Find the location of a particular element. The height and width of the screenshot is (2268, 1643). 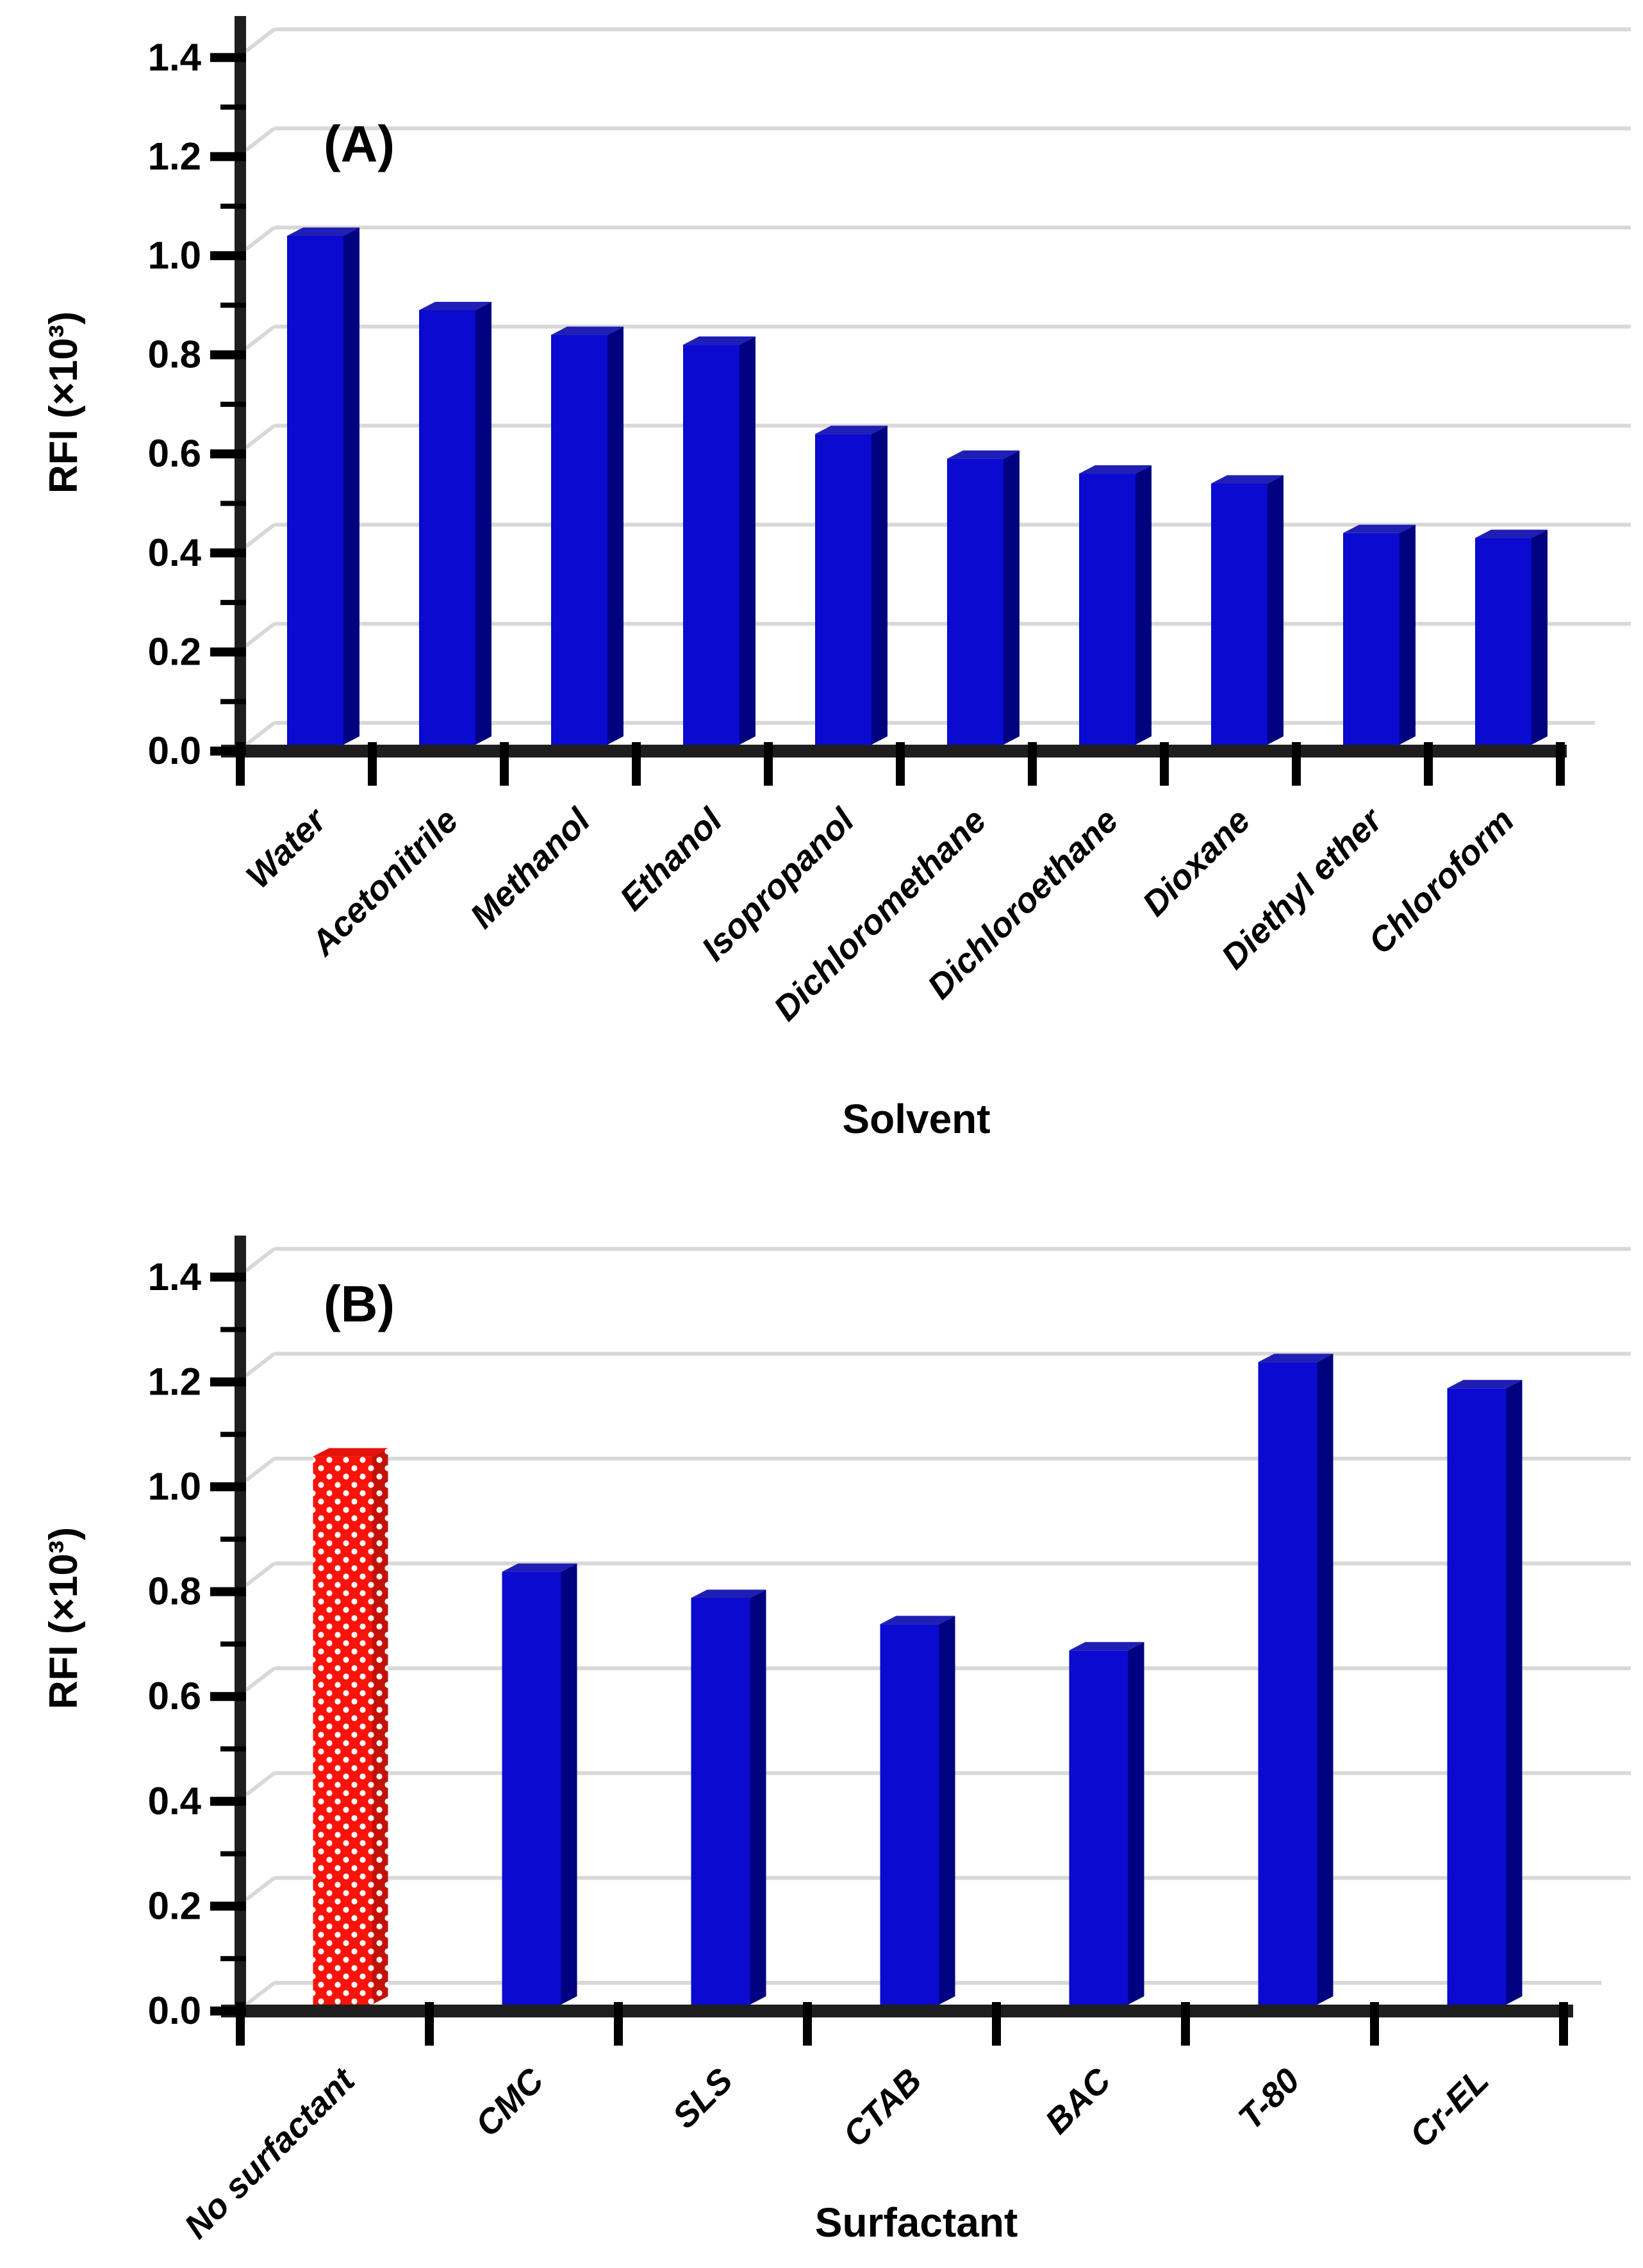

category-label-cr-el: Cr-EL is located at coordinates (1449, 2108).